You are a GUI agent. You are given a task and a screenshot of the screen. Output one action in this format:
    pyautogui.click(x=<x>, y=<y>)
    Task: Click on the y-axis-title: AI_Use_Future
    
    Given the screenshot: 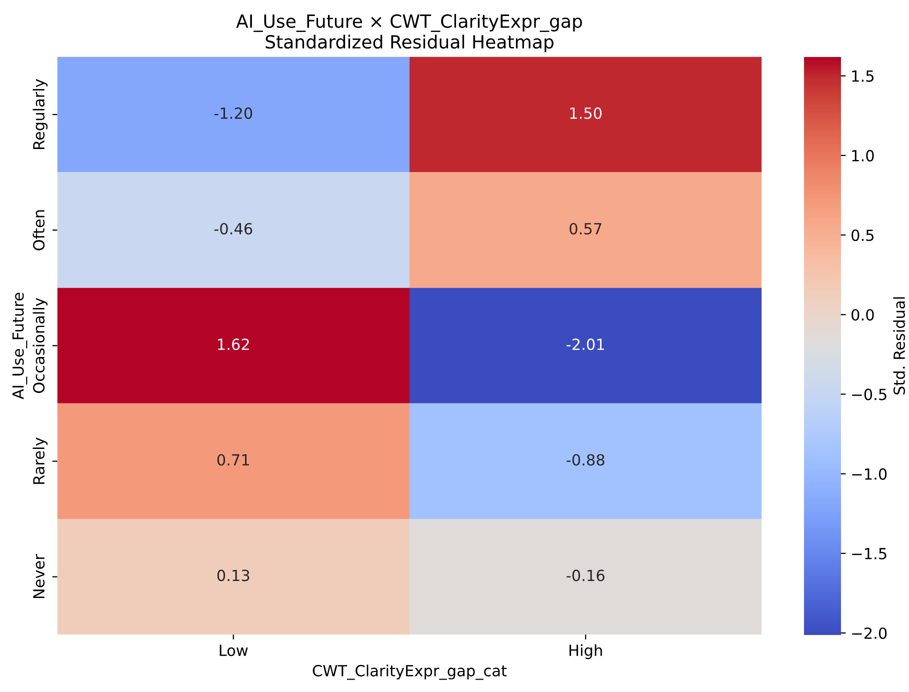 What is the action you would take?
    pyautogui.click(x=20, y=346)
    